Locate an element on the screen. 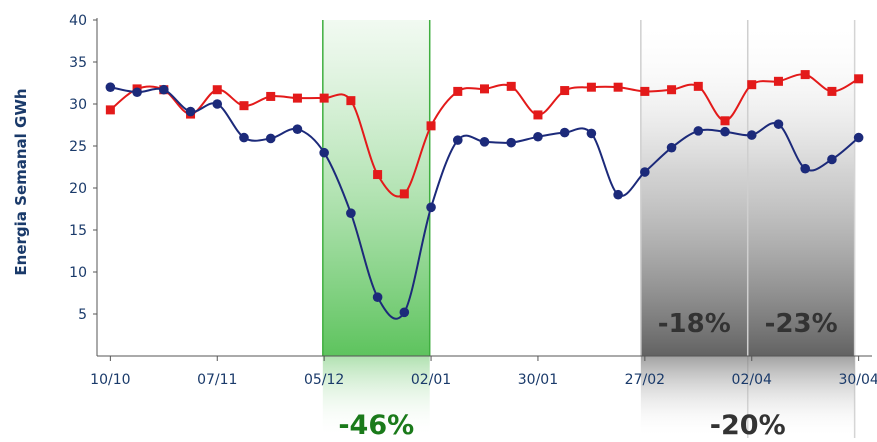  x-tick-label: 02/01 is located at coordinates (431, 380).